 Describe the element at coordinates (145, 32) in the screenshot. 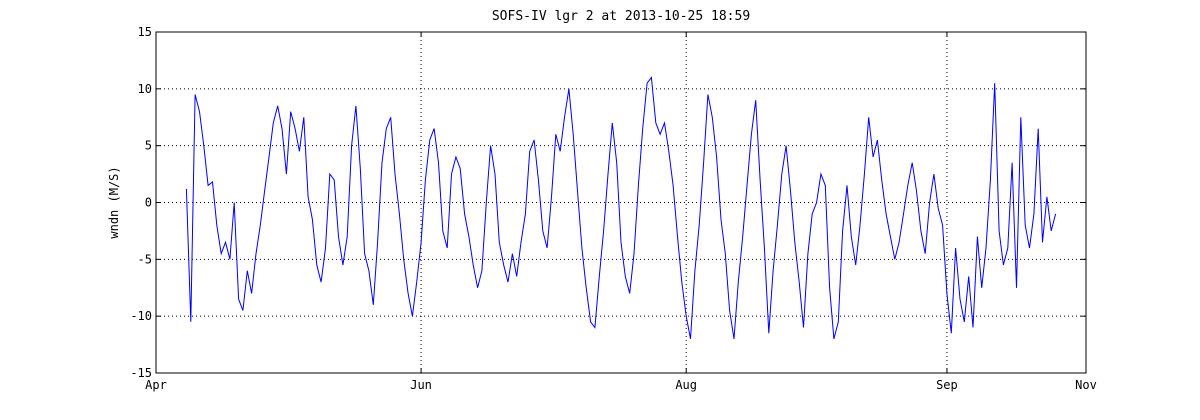

I see `y-tick-label: 15` at that location.